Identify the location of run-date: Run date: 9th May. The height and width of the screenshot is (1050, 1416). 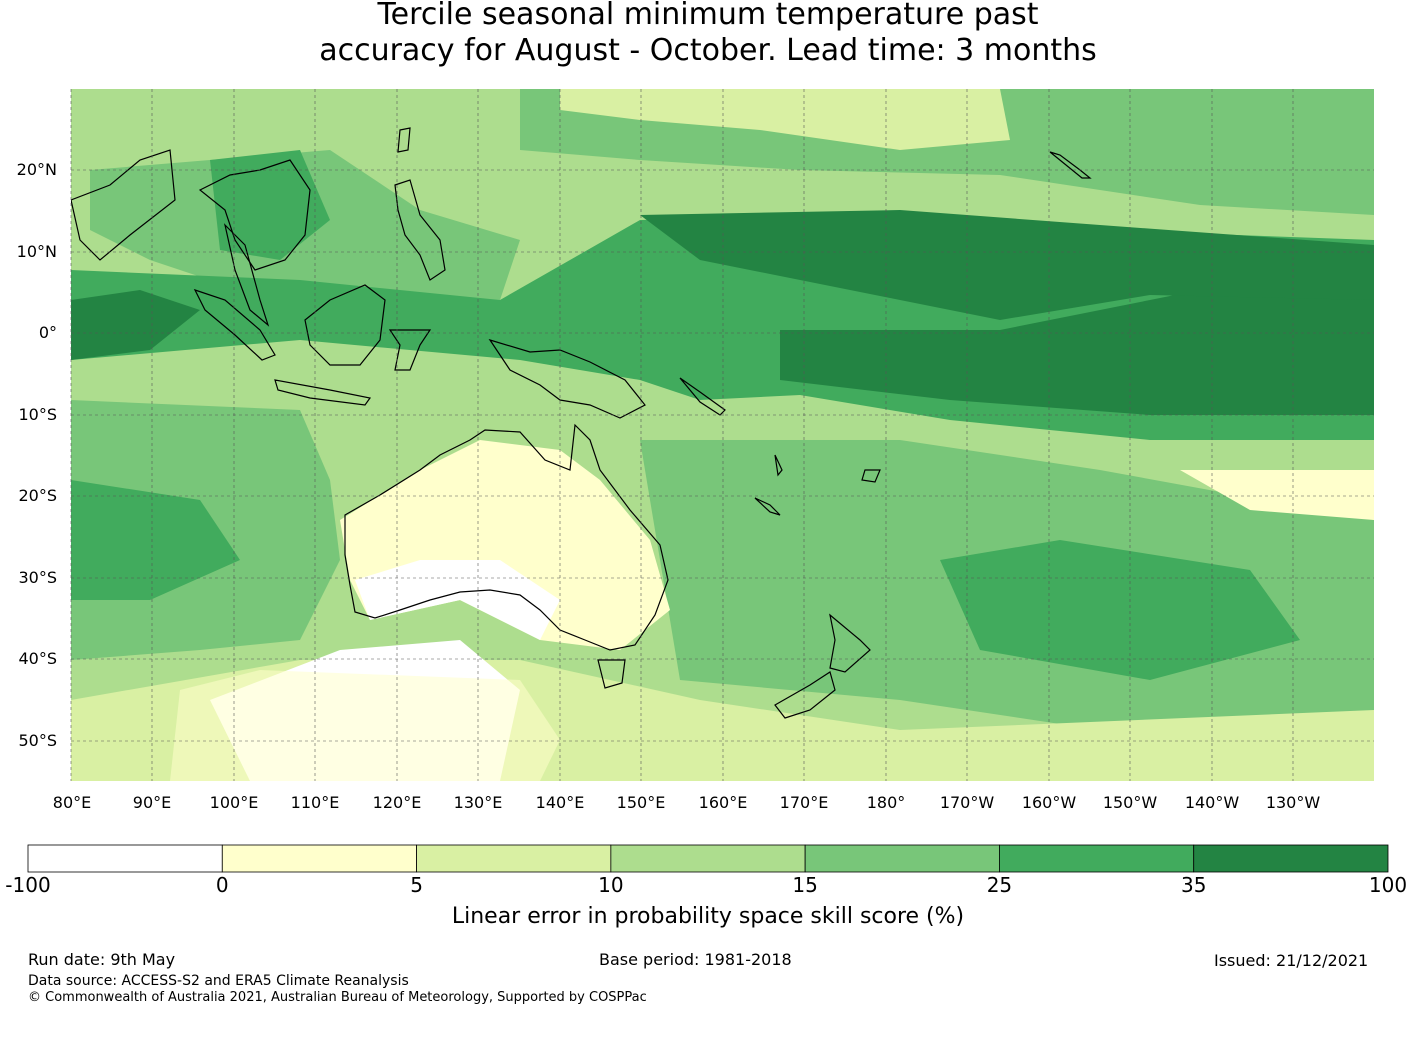
(102, 959).